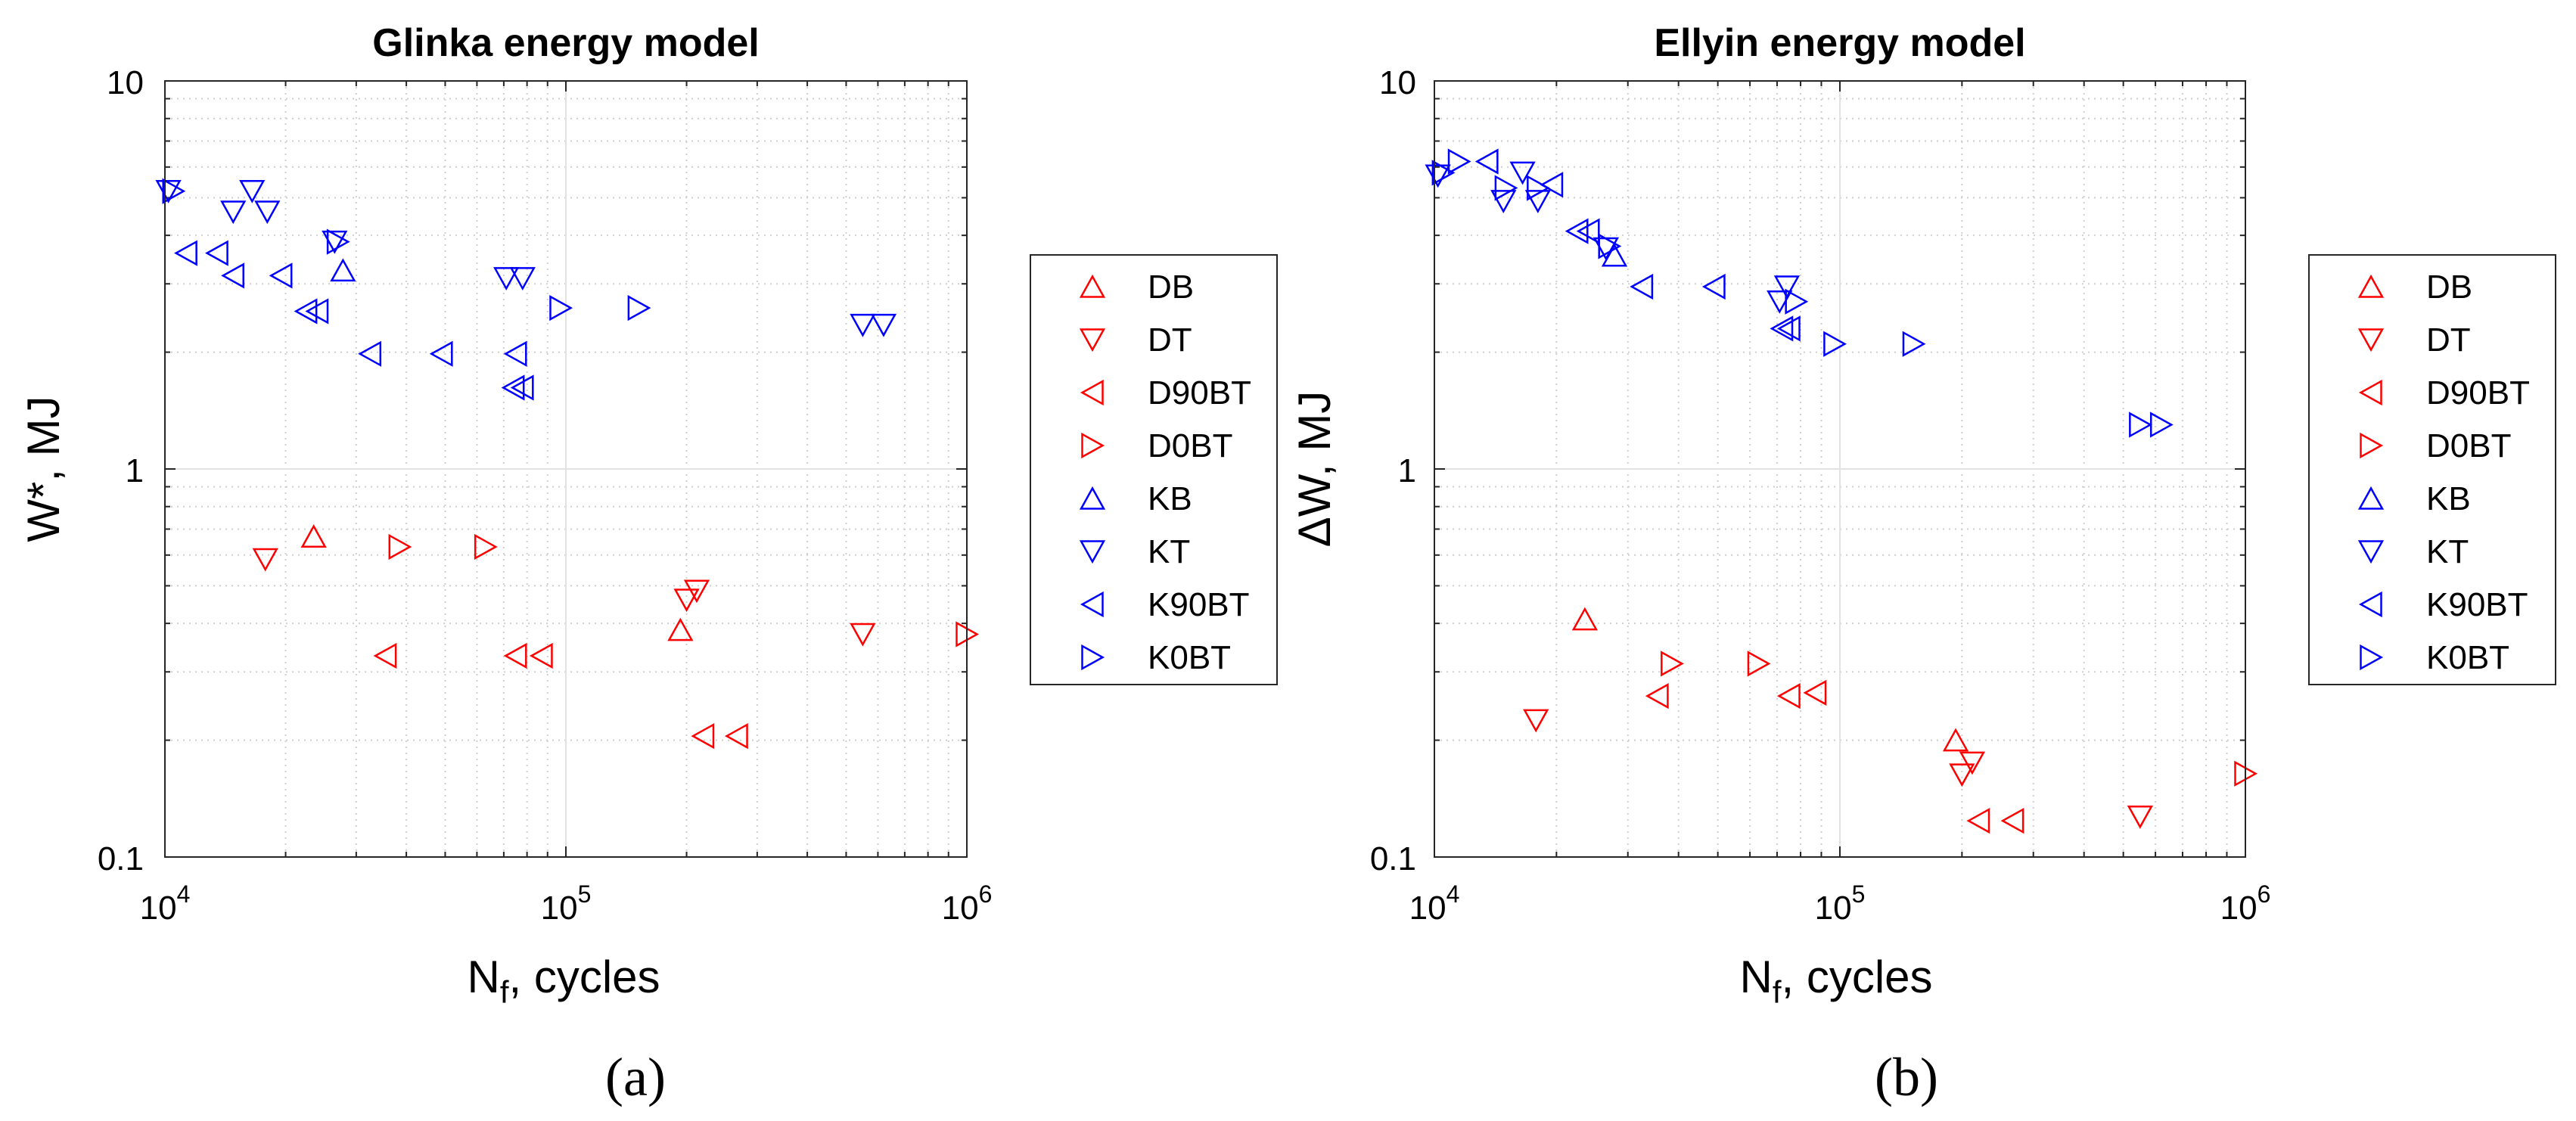  I want to click on legend-label: KT, so click(2447, 551).